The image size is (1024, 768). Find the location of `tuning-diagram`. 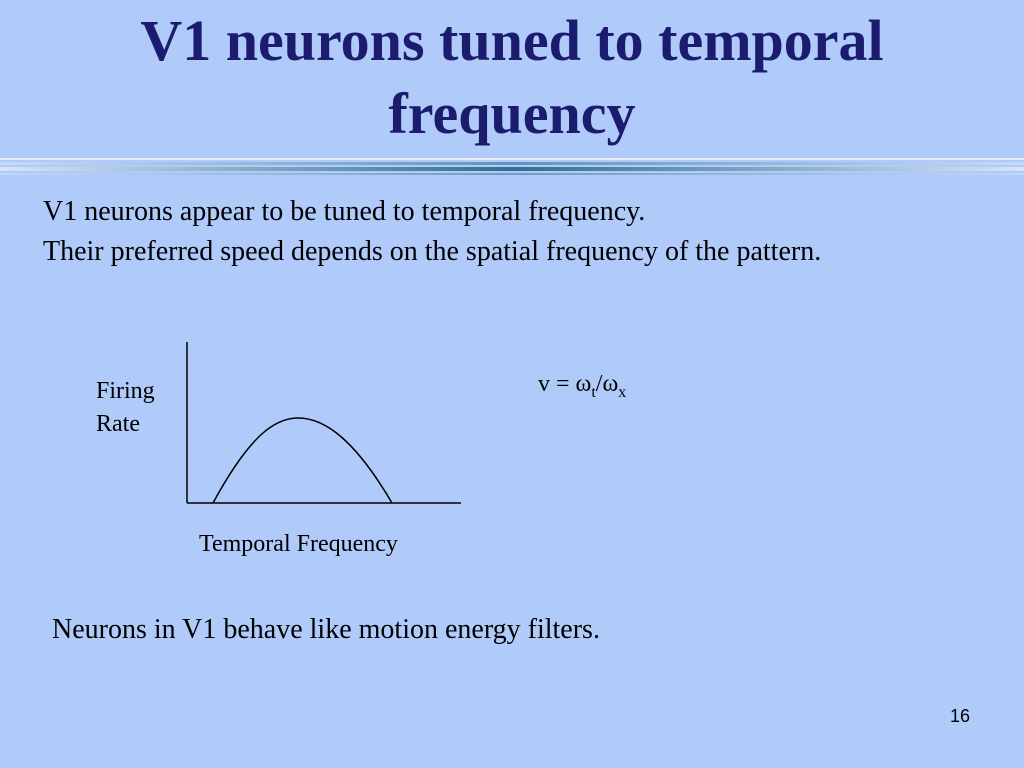

tuning-diagram is located at coordinates (323, 423).